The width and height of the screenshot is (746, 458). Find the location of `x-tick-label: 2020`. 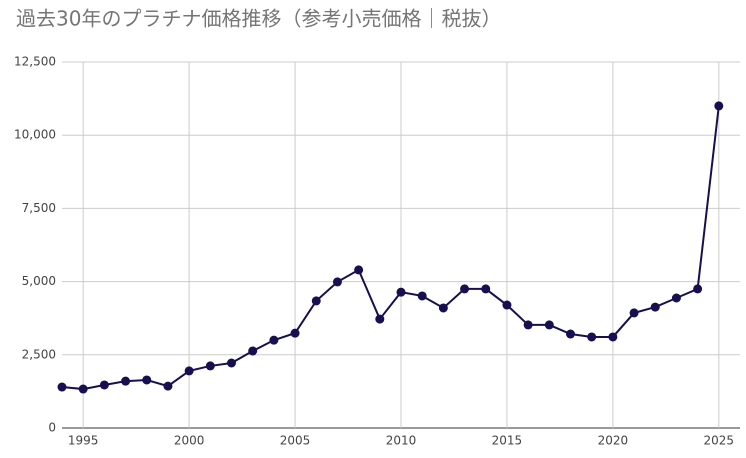

x-tick-label: 2020 is located at coordinates (613, 441).